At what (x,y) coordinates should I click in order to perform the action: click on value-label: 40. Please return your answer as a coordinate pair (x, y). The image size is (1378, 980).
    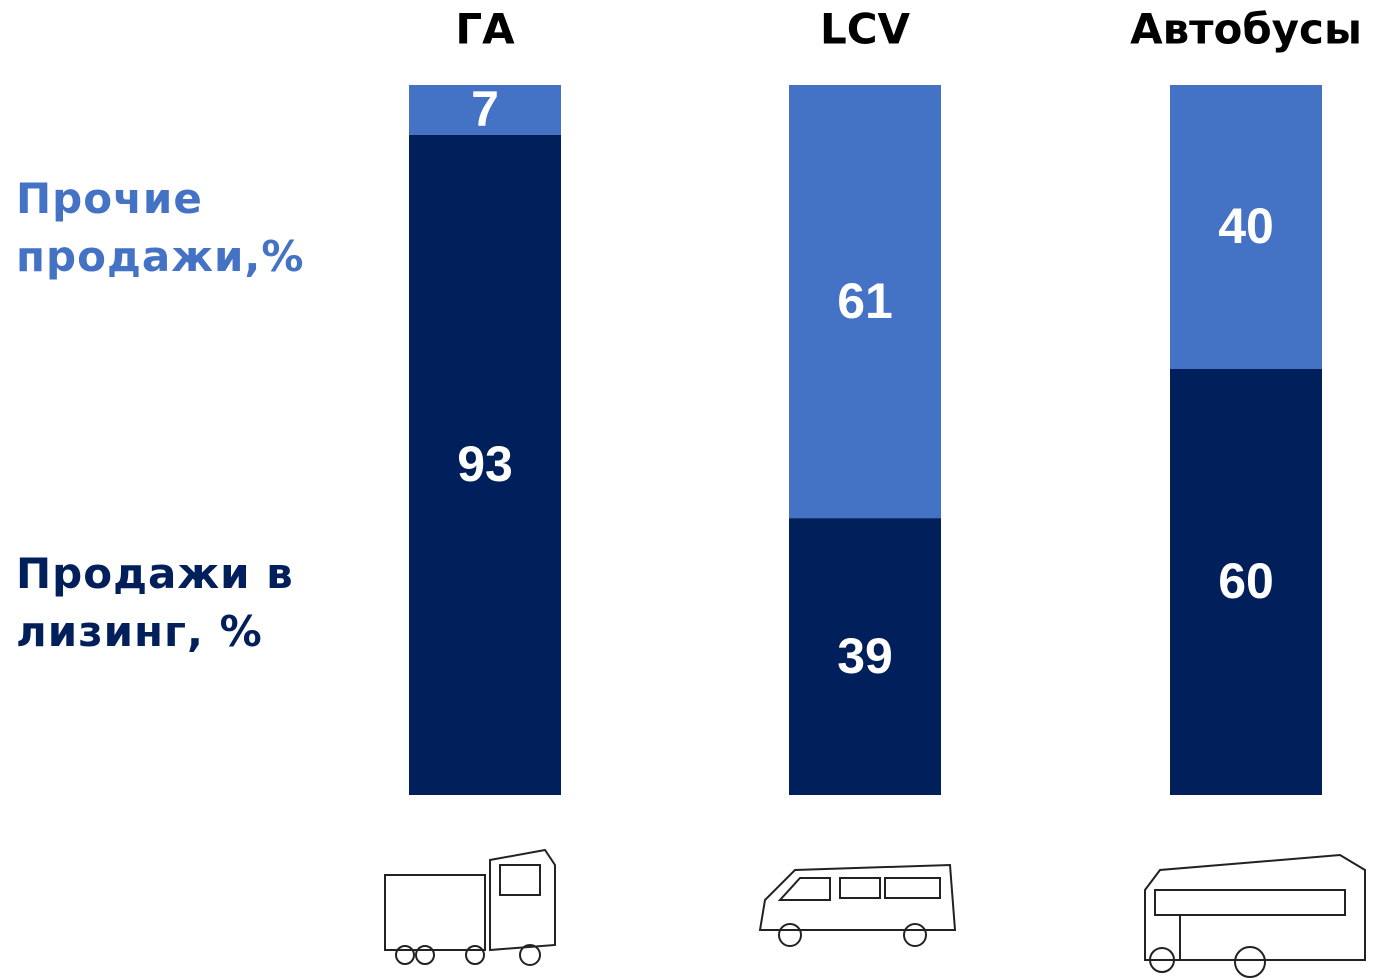
    Looking at the image, I should click on (1246, 226).